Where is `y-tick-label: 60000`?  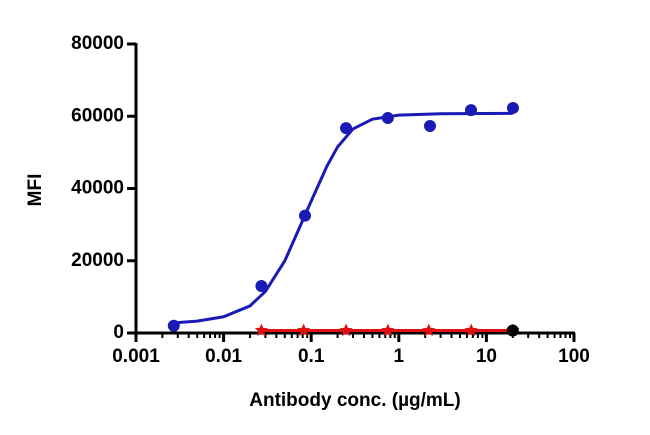
y-tick-label: 60000 is located at coordinates (97, 115).